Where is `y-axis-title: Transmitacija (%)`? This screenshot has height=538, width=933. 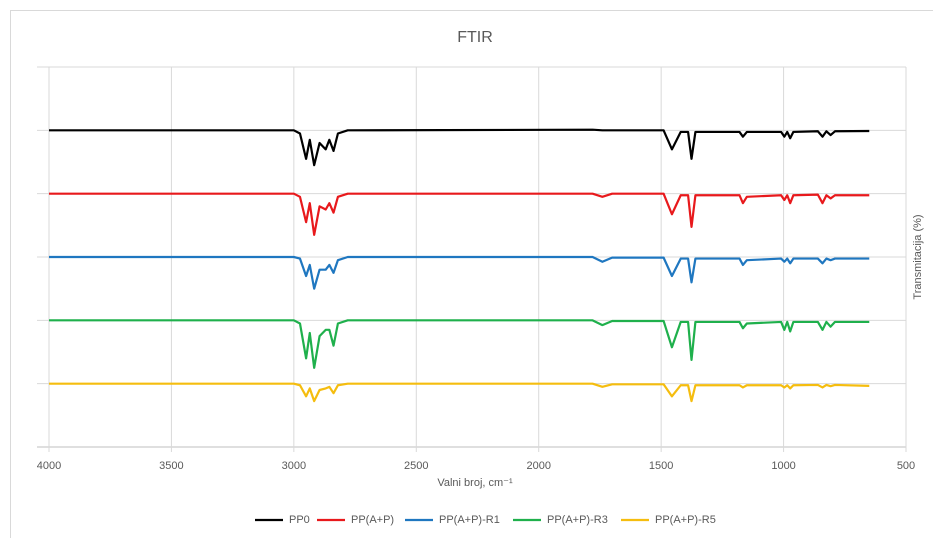 y-axis-title: Transmitacija (%) is located at coordinates (918, 256).